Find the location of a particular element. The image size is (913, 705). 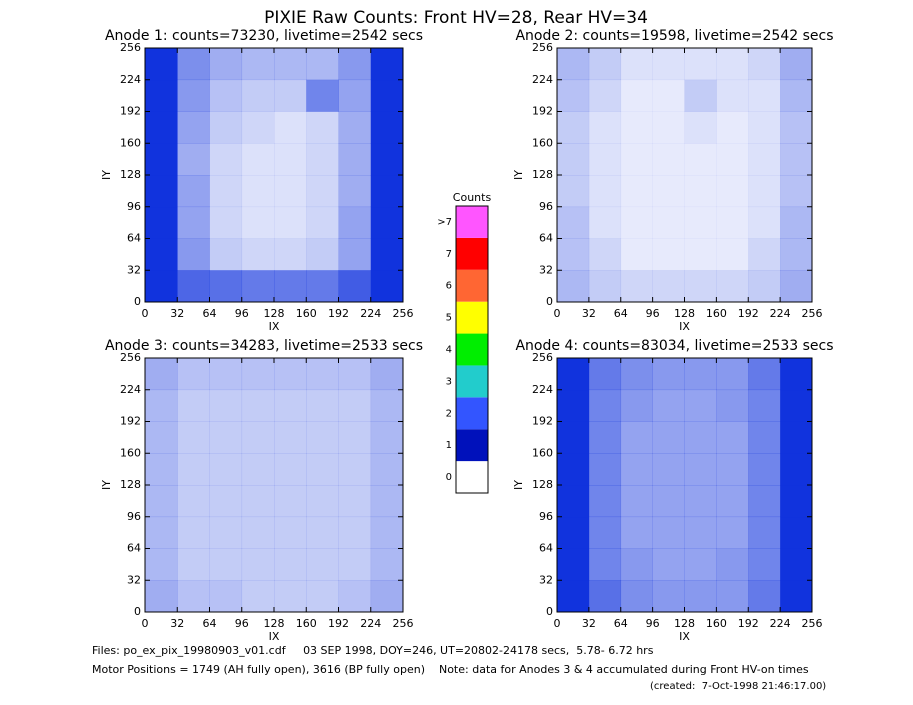

y-tick-label: 256 is located at coordinates (130, 357).